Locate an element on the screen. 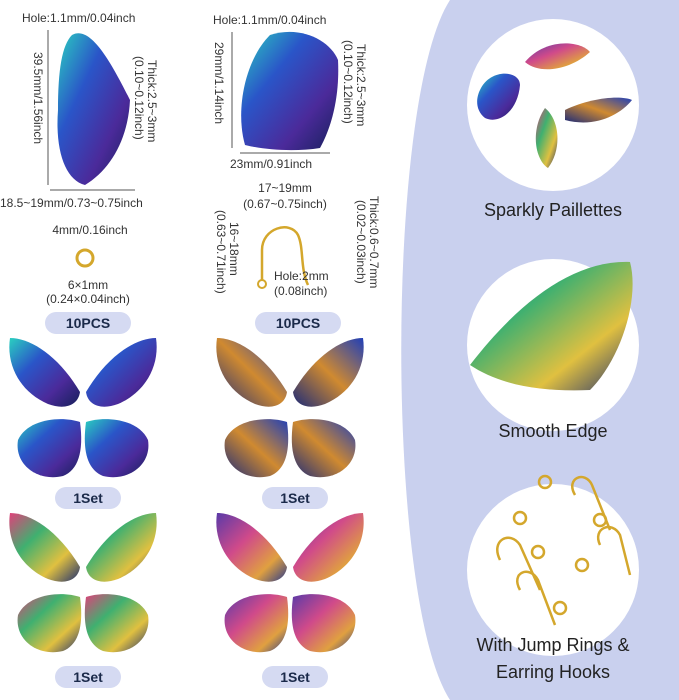 Image resolution: width=679 pixels, height=700 pixels. hooks-photo is located at coordinates (564, 550).